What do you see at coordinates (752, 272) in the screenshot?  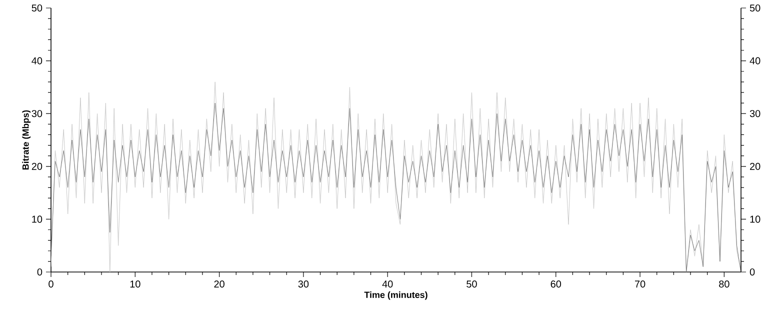 I see `y2-tick-label: 0` at bounding box center [752, 272].